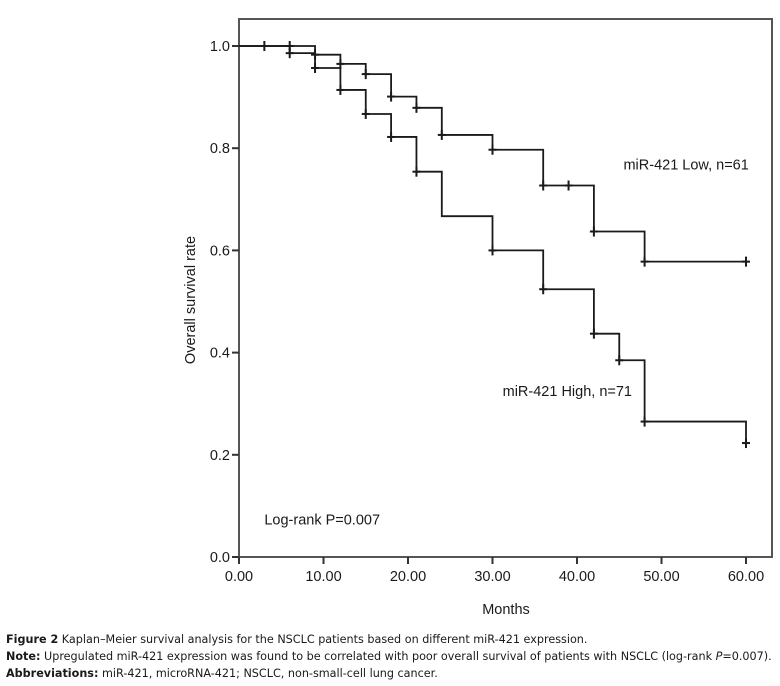 The height and width of the screenshot is (686, 780). Describe the element at coordinates (661, 577) in the screenshot. I see `x-tick-label: 50.00` at that location.